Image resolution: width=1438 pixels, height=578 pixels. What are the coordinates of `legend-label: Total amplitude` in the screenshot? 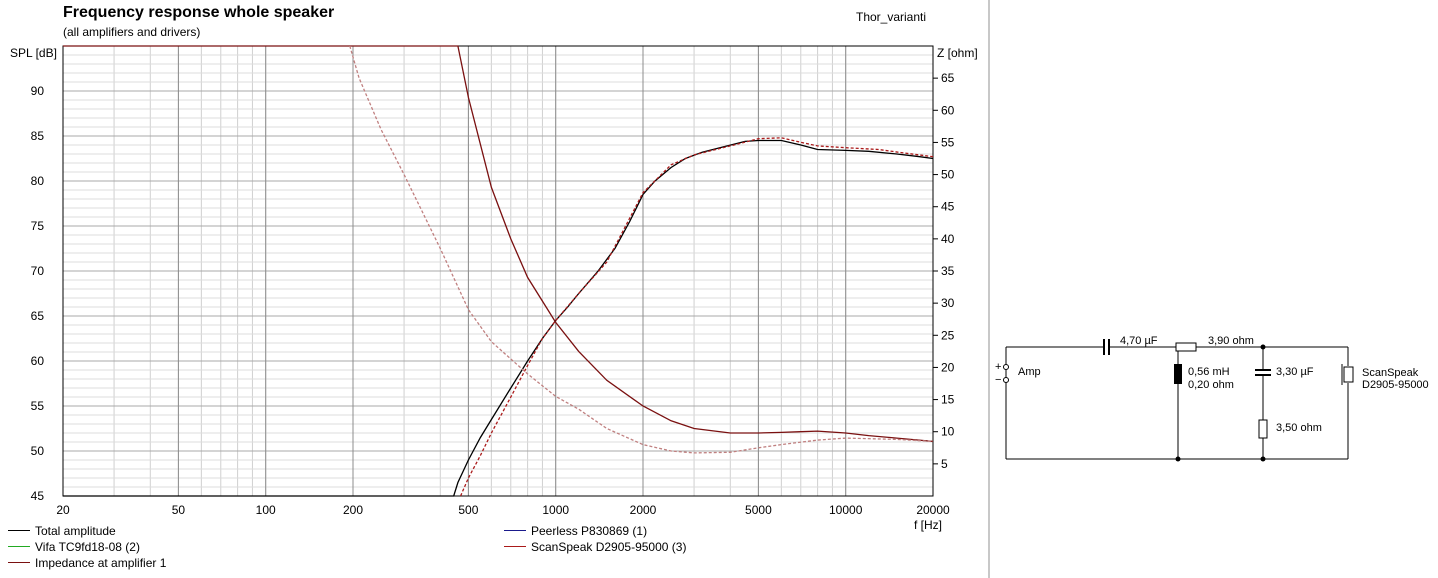 It's located at (75, 531).